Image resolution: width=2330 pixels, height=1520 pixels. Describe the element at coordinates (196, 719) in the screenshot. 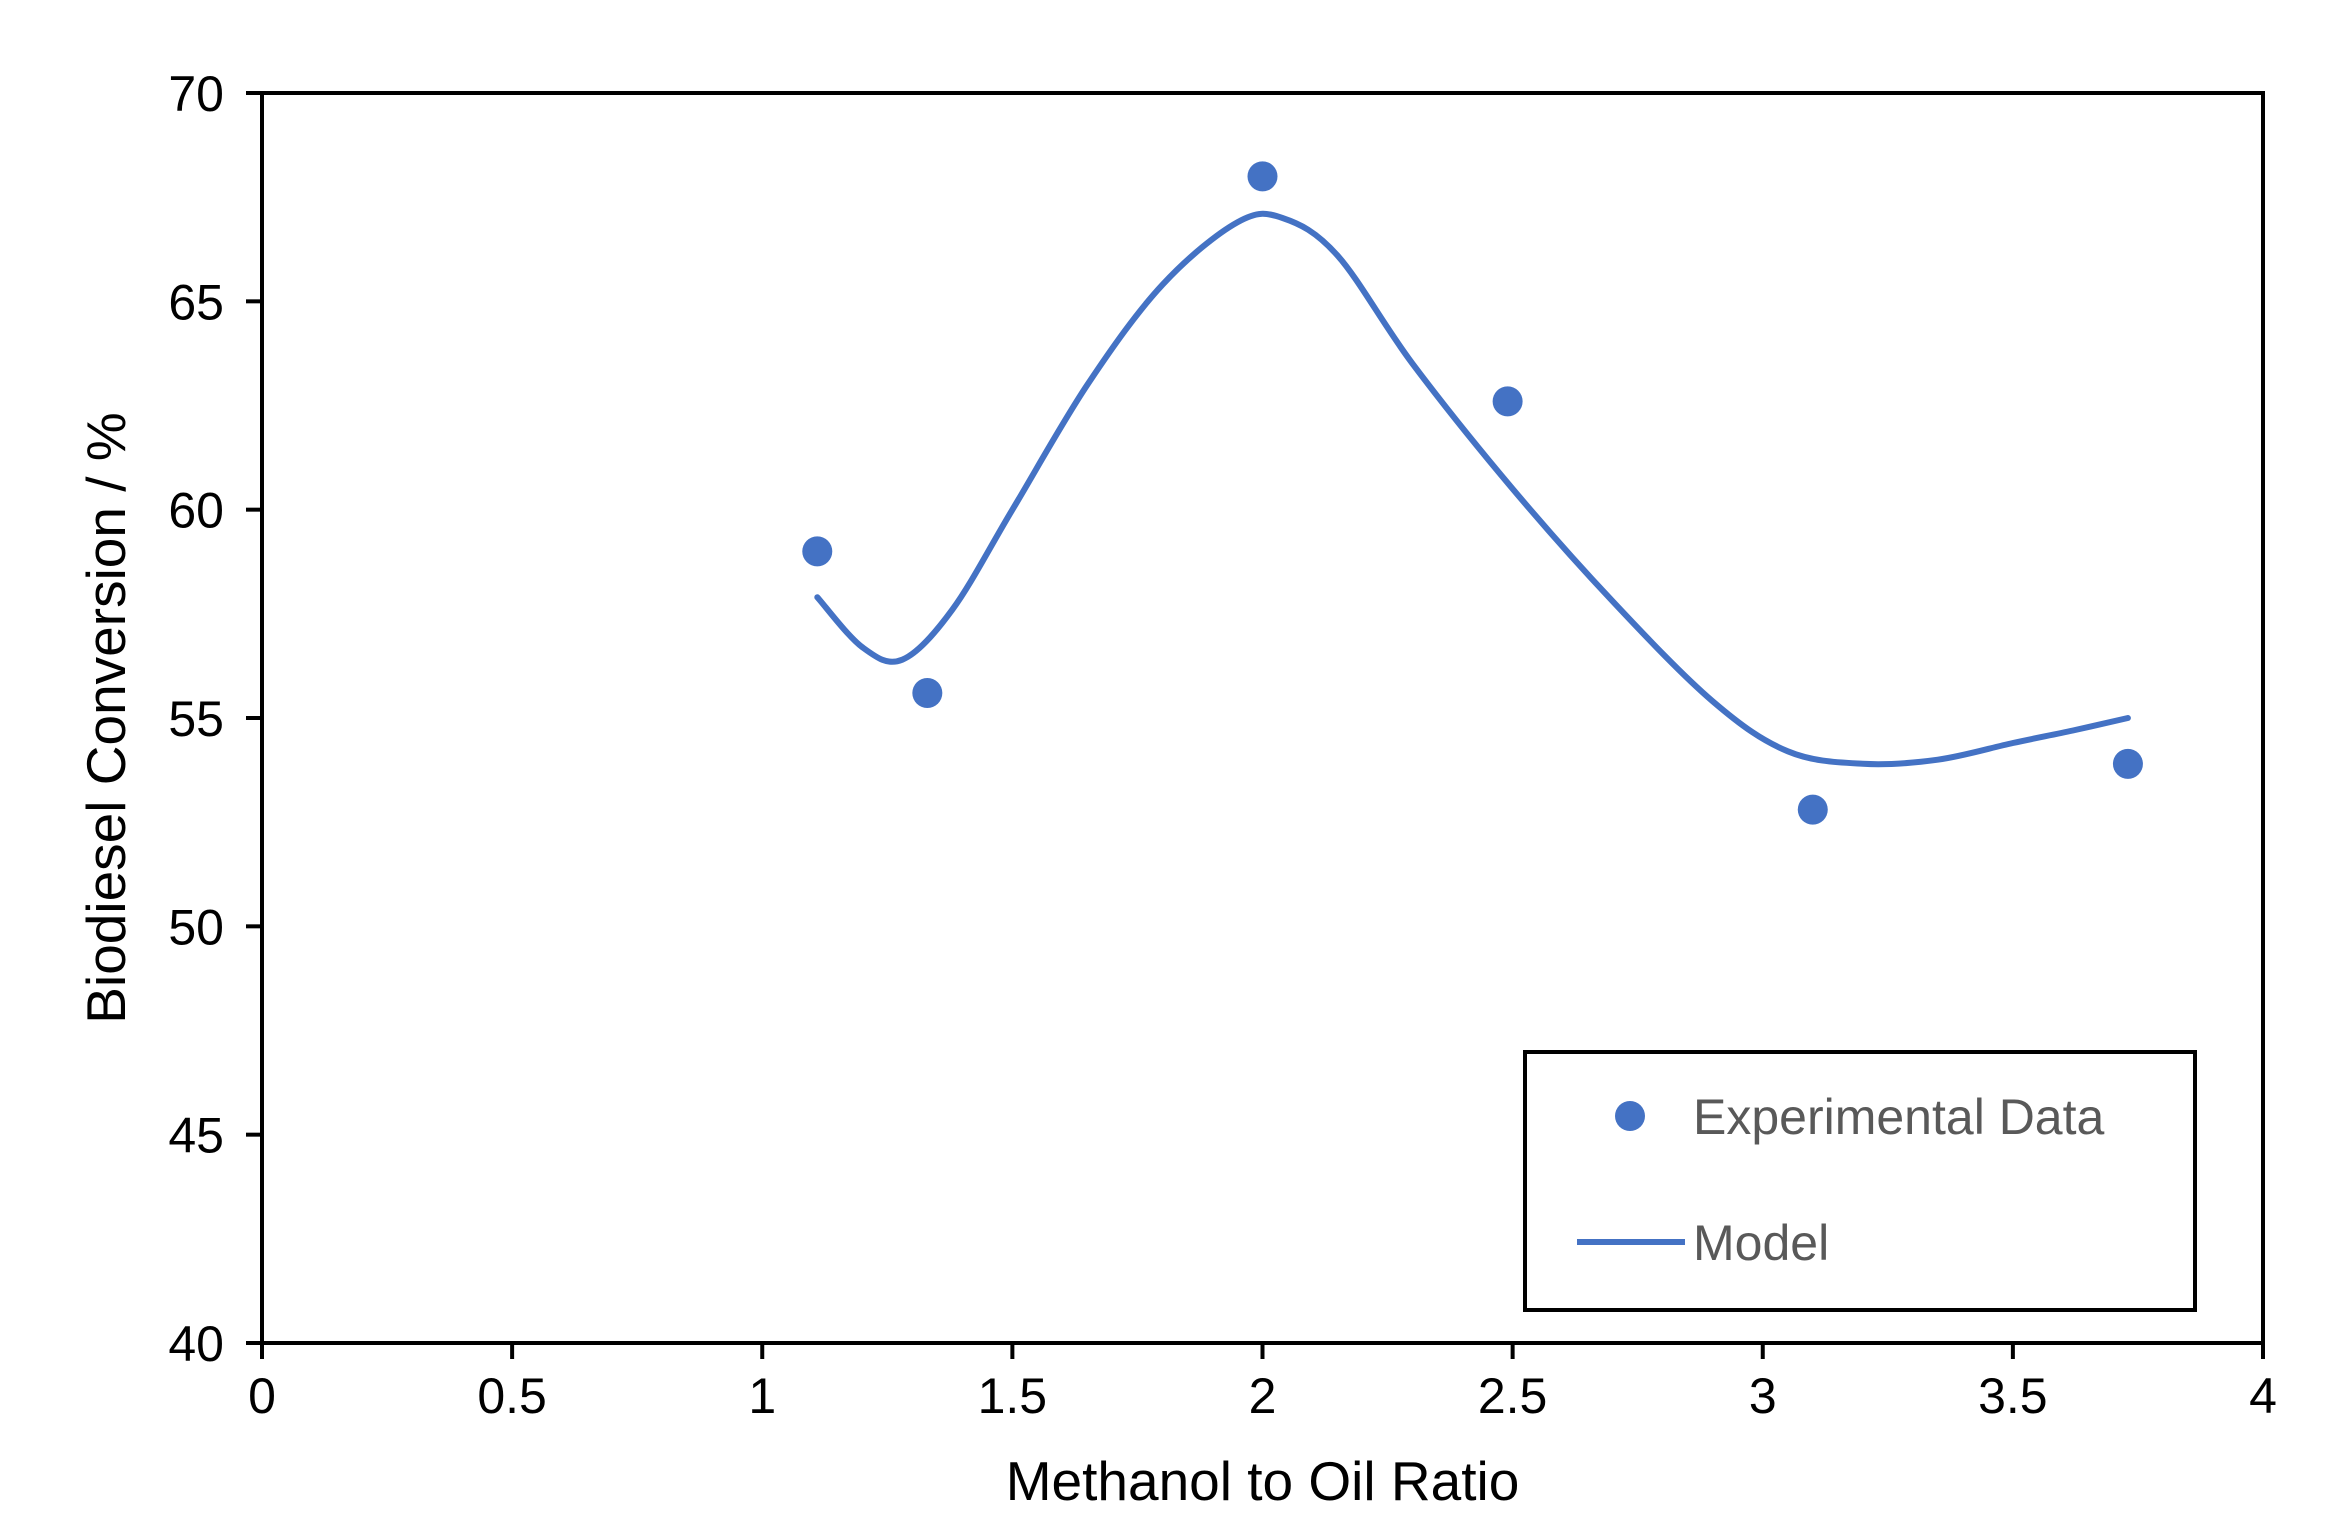

I see `y-tick-label: 55` at that location.